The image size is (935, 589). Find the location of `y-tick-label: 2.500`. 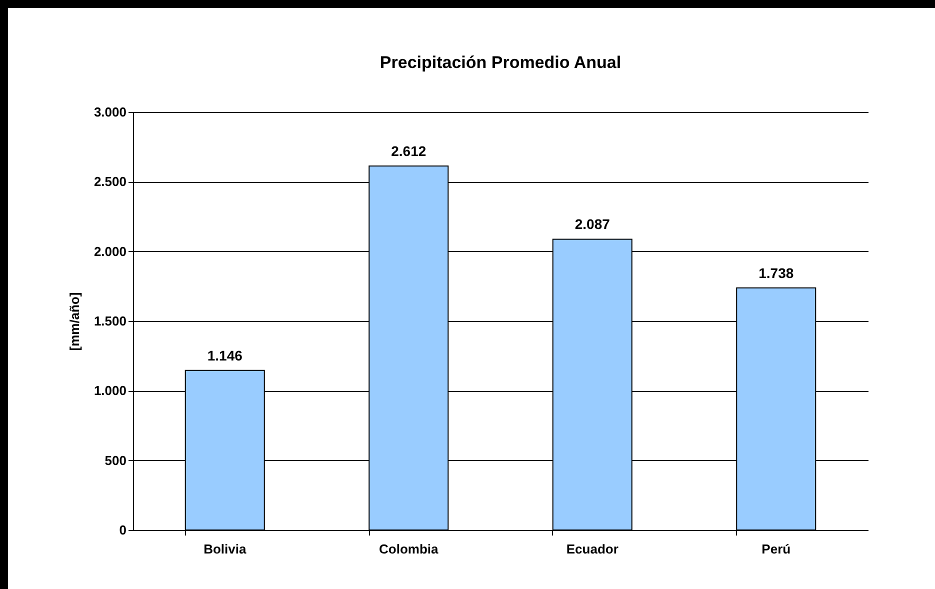

y-tick-label: 2.500 is located at coordinates (110, 182).